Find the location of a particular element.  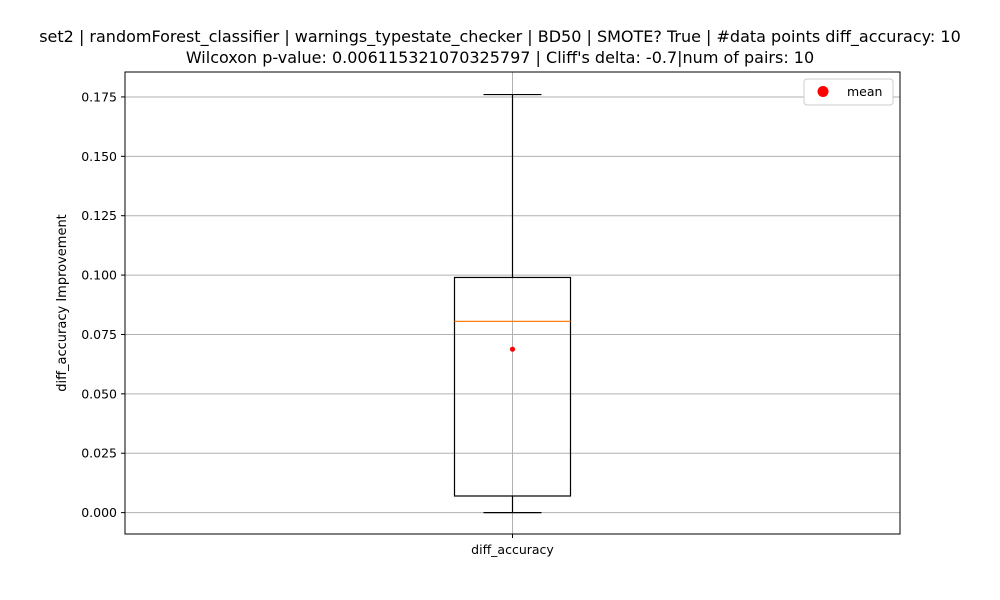

y-tick-label: 0.175 is located at coordinates (99, 96).